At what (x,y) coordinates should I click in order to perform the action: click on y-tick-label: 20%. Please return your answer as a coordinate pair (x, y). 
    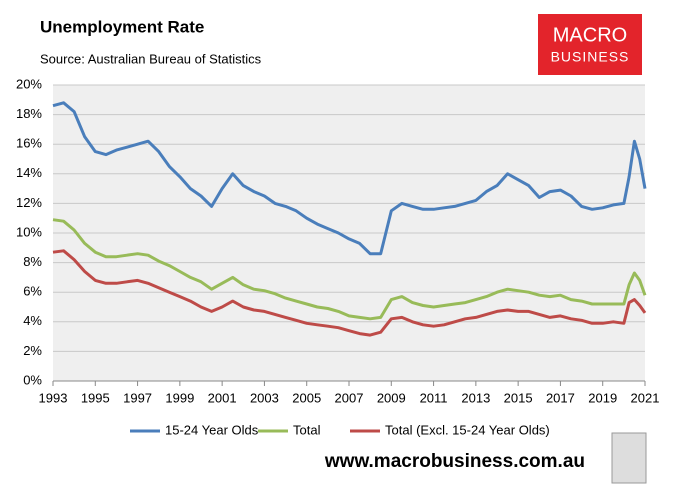
    Looking at the image, I should click on (29, 83).